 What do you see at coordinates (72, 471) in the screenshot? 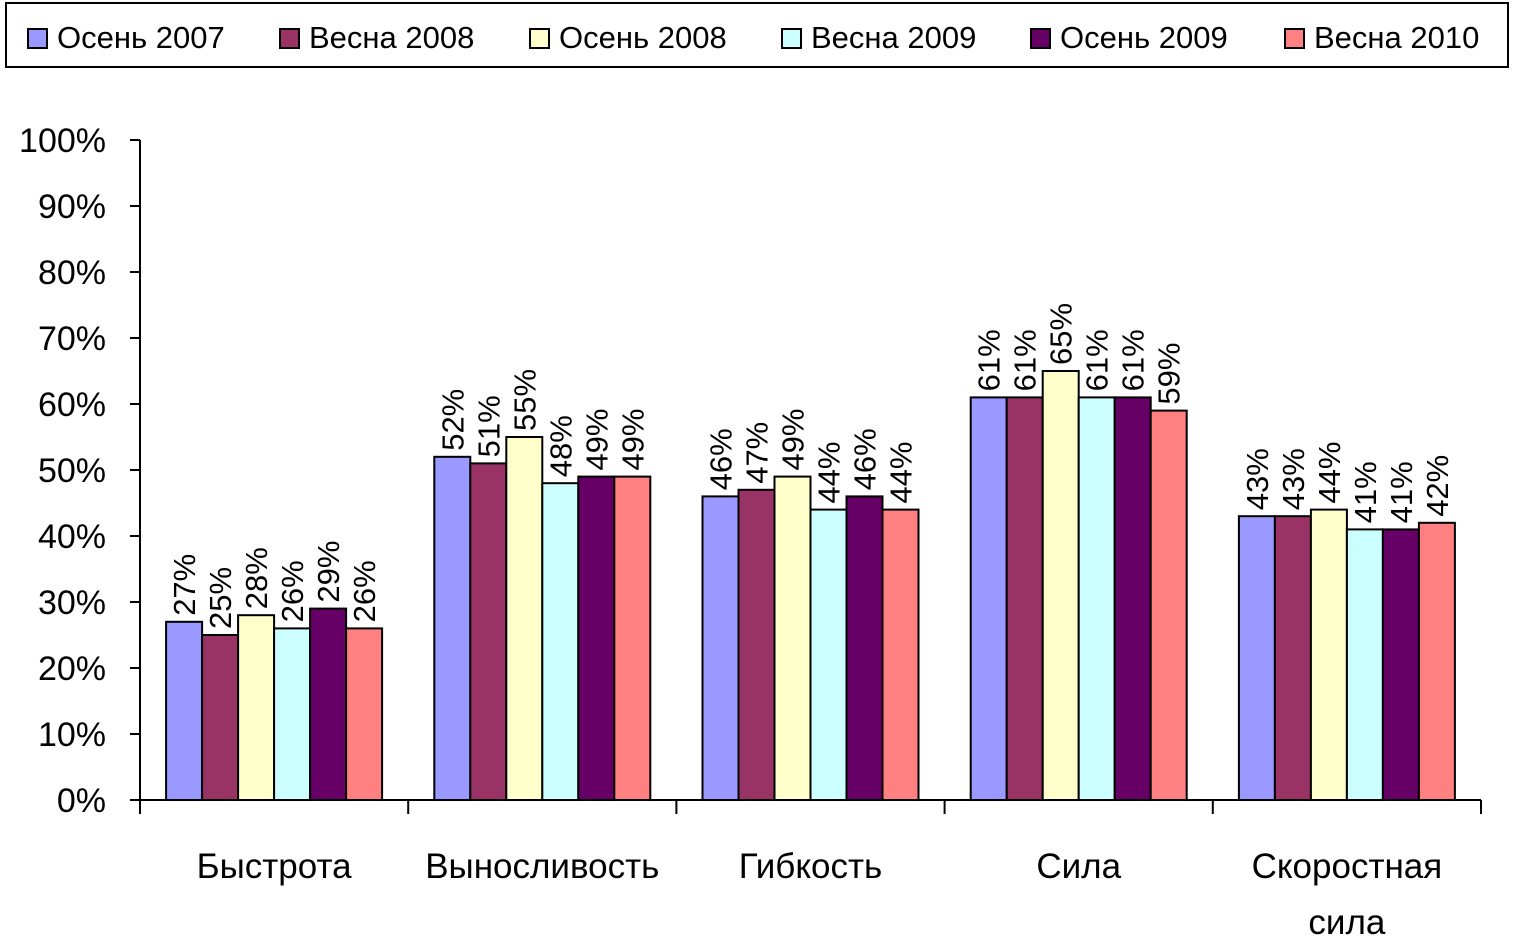
I see `y-tick-label: 50%` at bounding box center [72, 471].